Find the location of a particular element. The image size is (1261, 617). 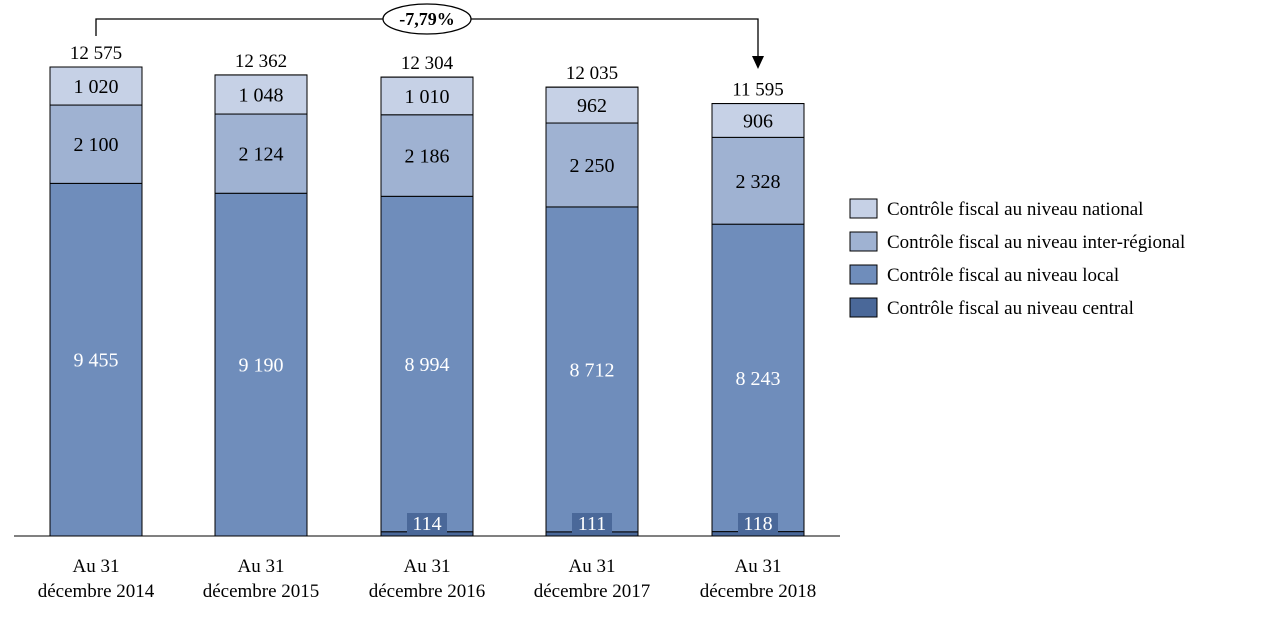

total-label: 11 595 is located at coordinates (758, 90).